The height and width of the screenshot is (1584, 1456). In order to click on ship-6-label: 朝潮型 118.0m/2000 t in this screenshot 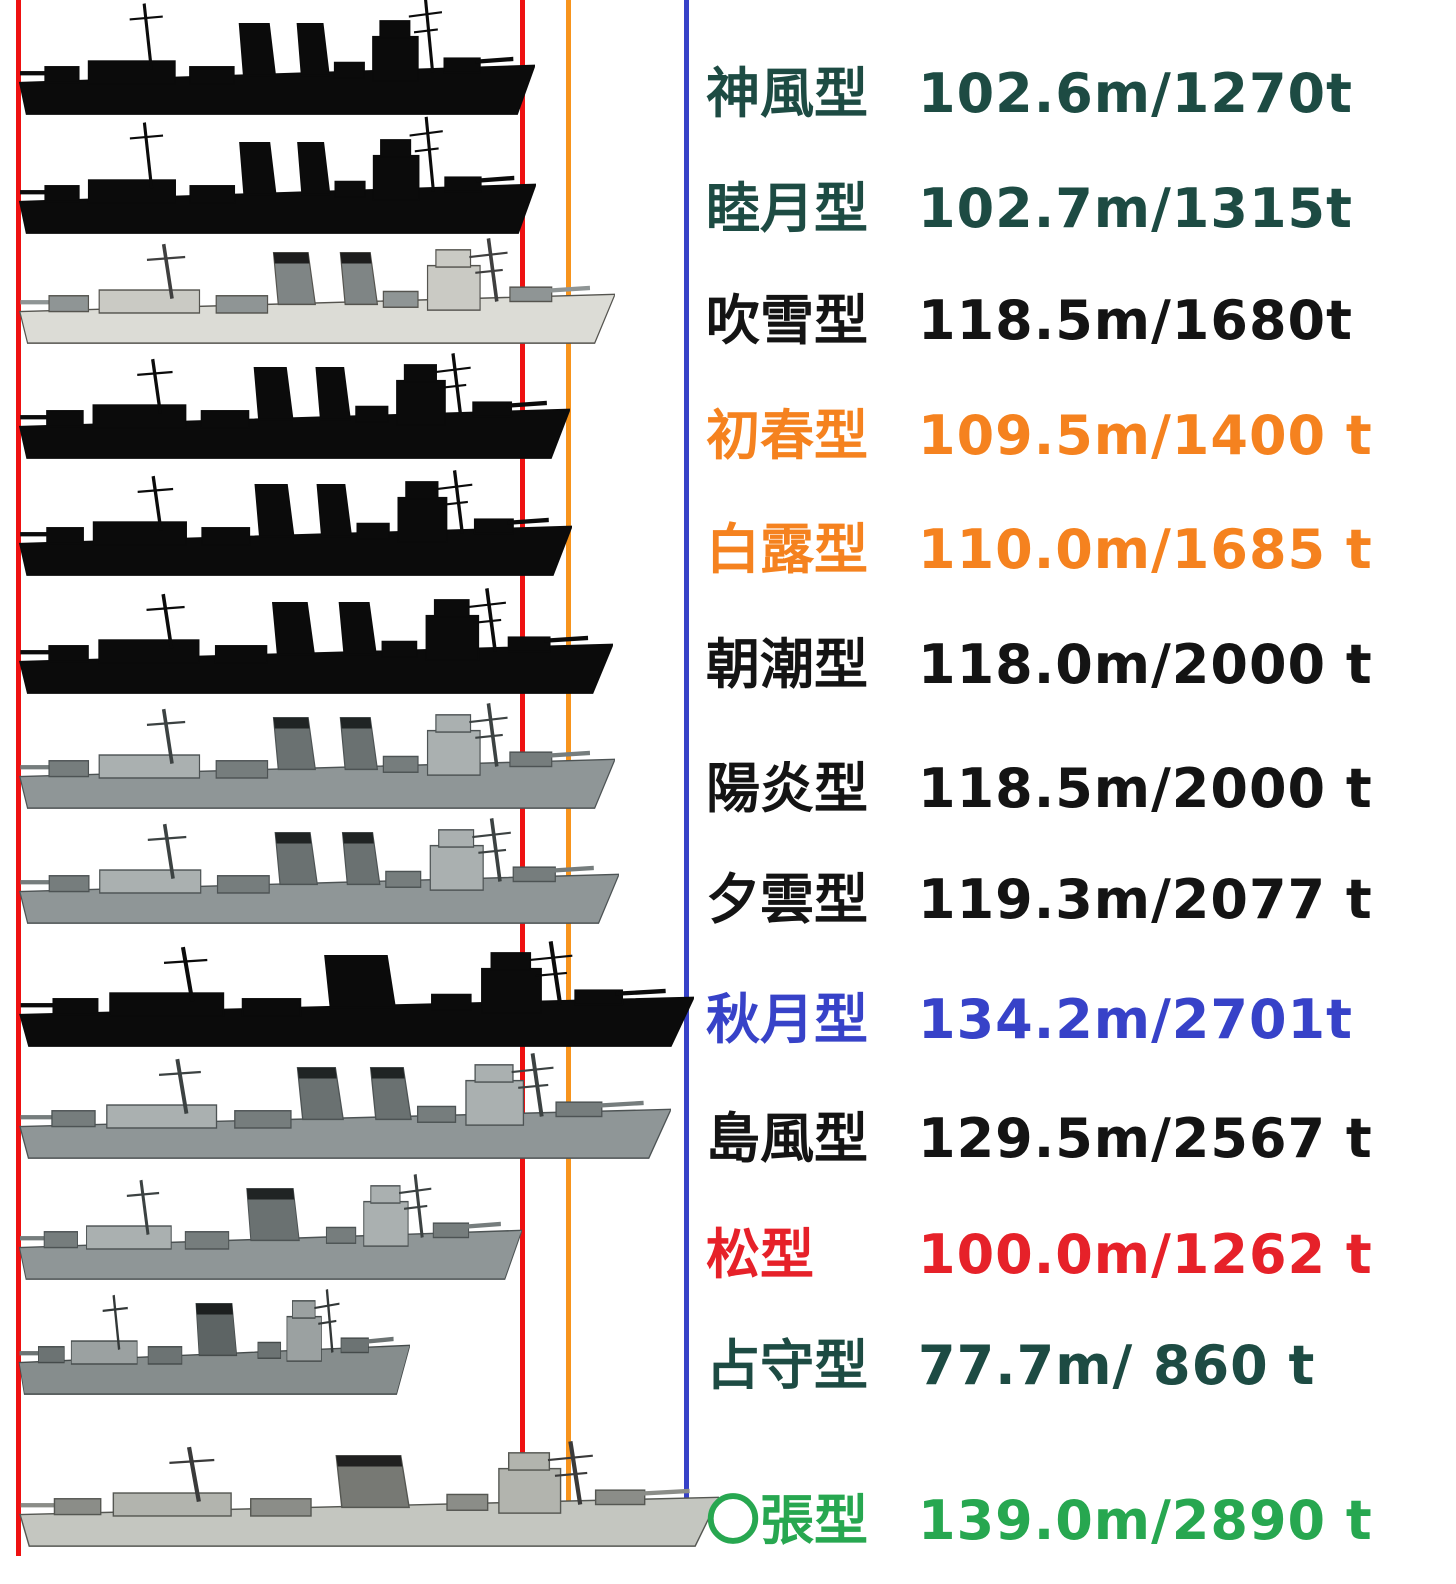, I will do `click(1039, 665)`.